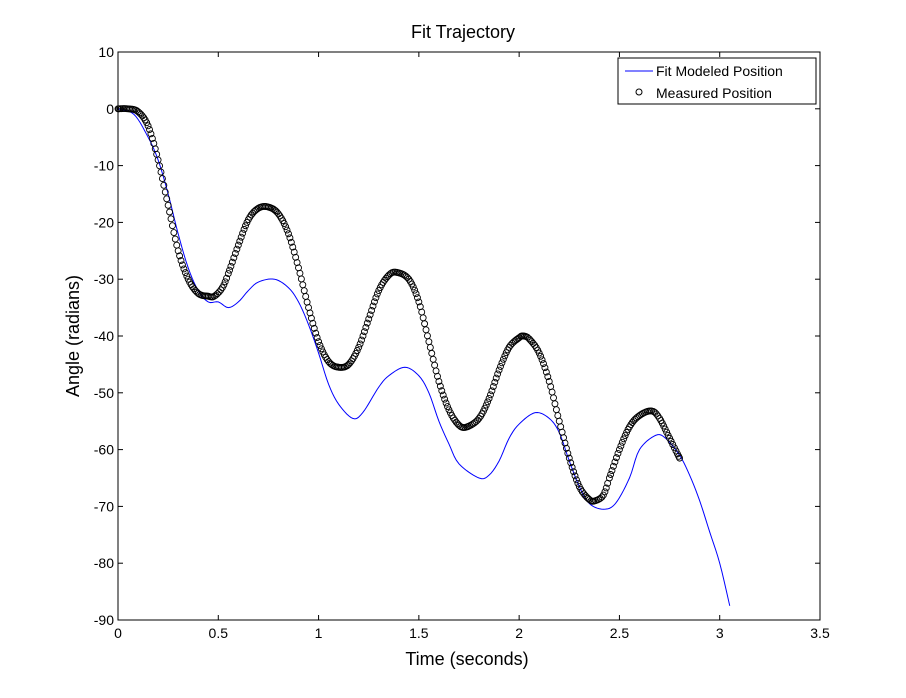  I want to click on x-tick-label: 2, so click(519, 633).